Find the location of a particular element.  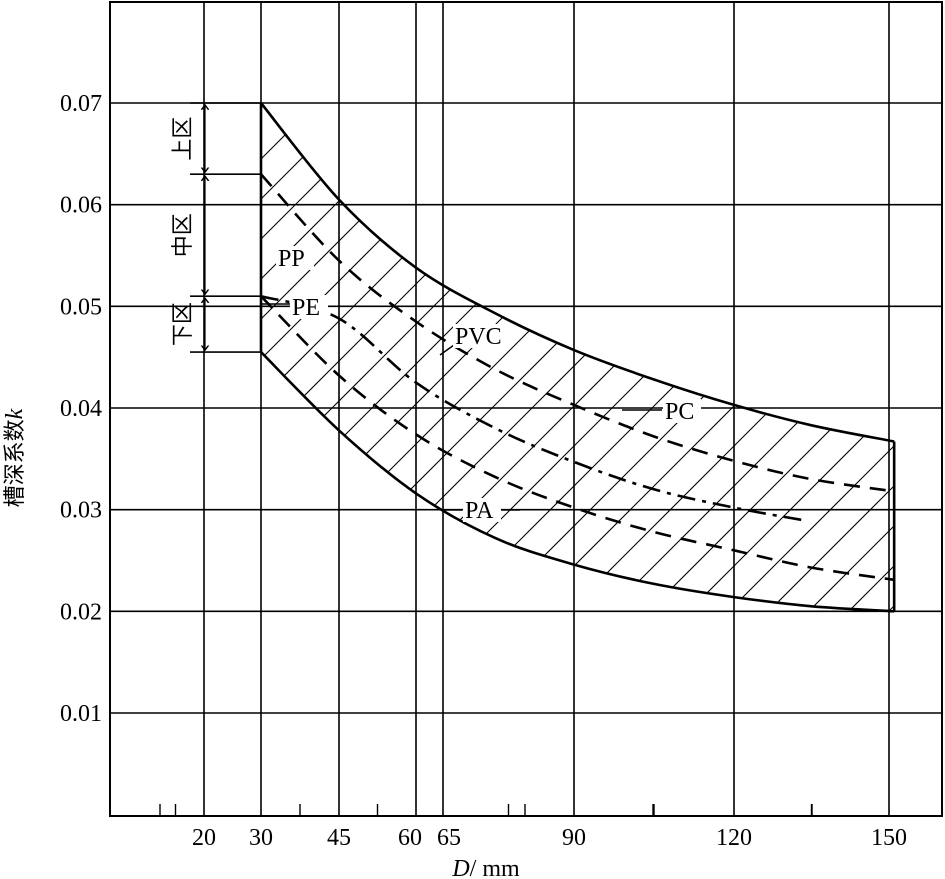

x-axis-title: D/ mm is located at coordinates (485, 867).